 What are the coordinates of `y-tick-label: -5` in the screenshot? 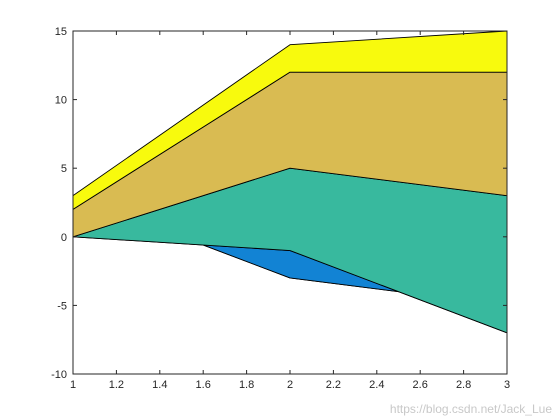 It's located at (62, 306).